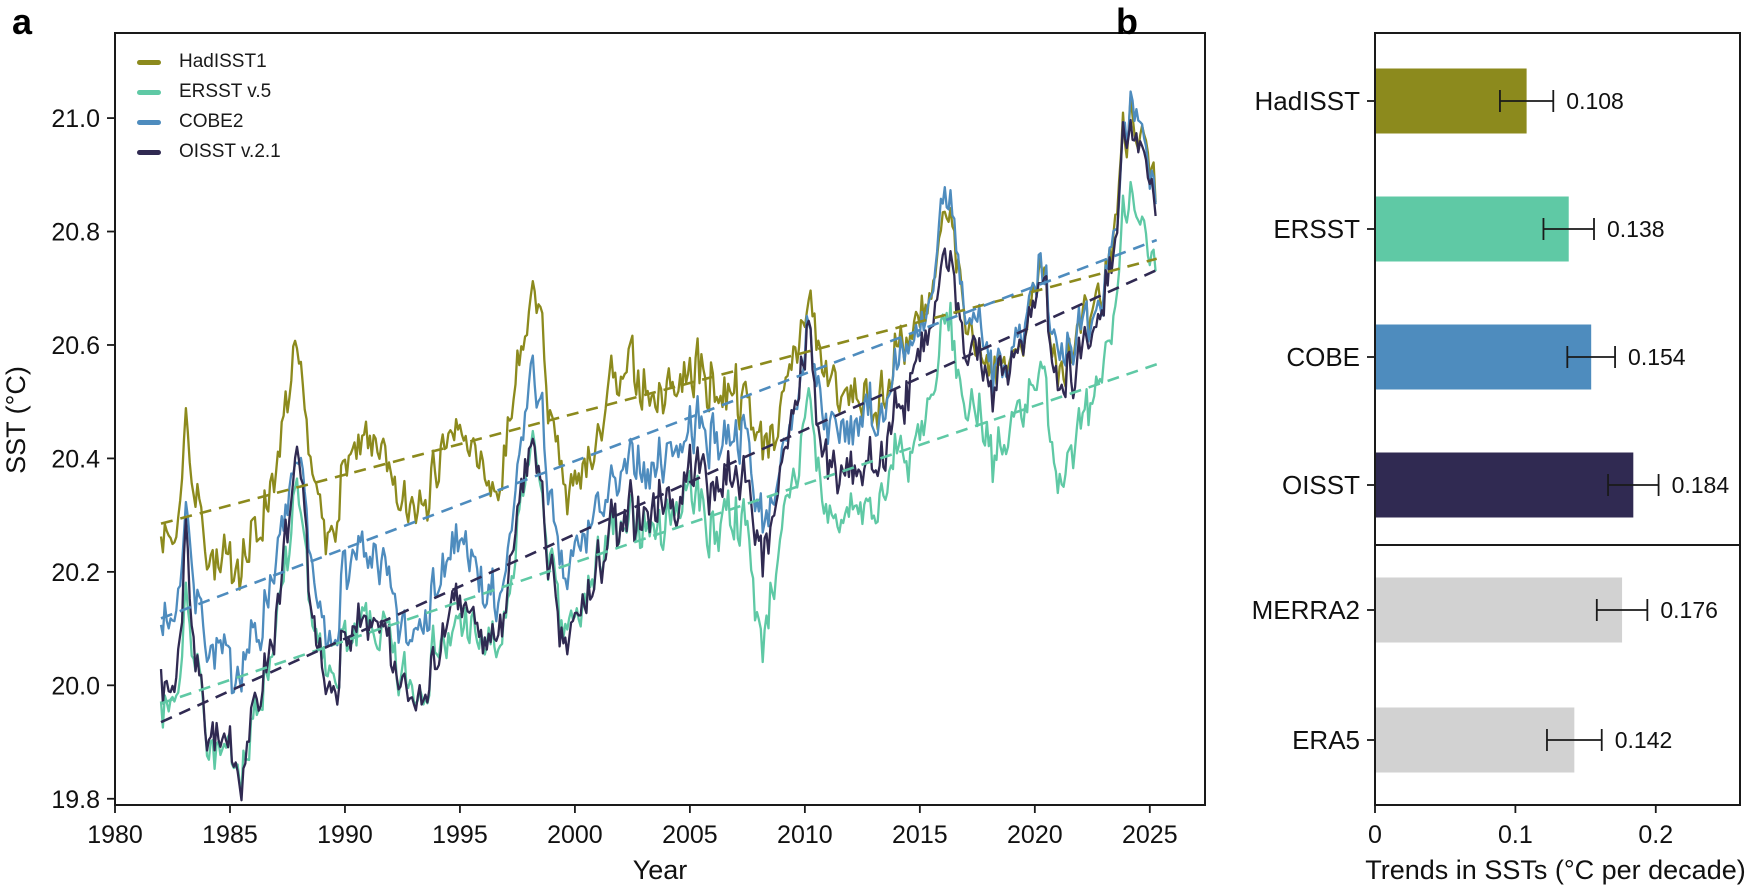 Image resolution: width=1751 pixels, height=887 pixels. Describe the element at coordinates (75, 233) in the screenshot. I see `y-tick-label: 20.8` at that location.